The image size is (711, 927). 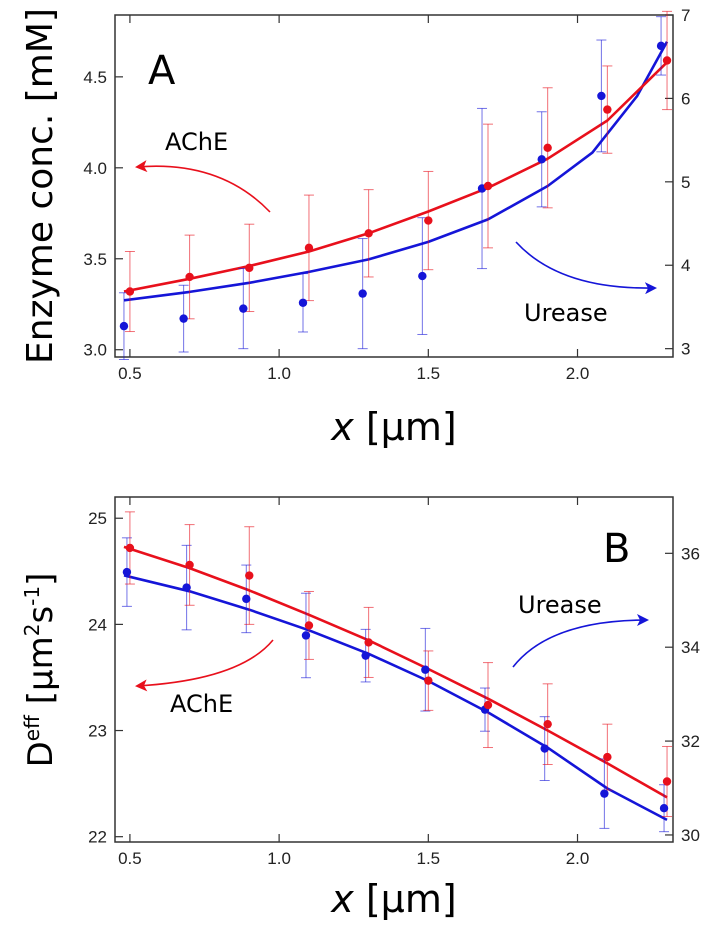 What do you see at coordinates (685, 349) in the screenshot?
I see `panel-a-y-tick-label-right: 3` at bounding box center [685, 349].